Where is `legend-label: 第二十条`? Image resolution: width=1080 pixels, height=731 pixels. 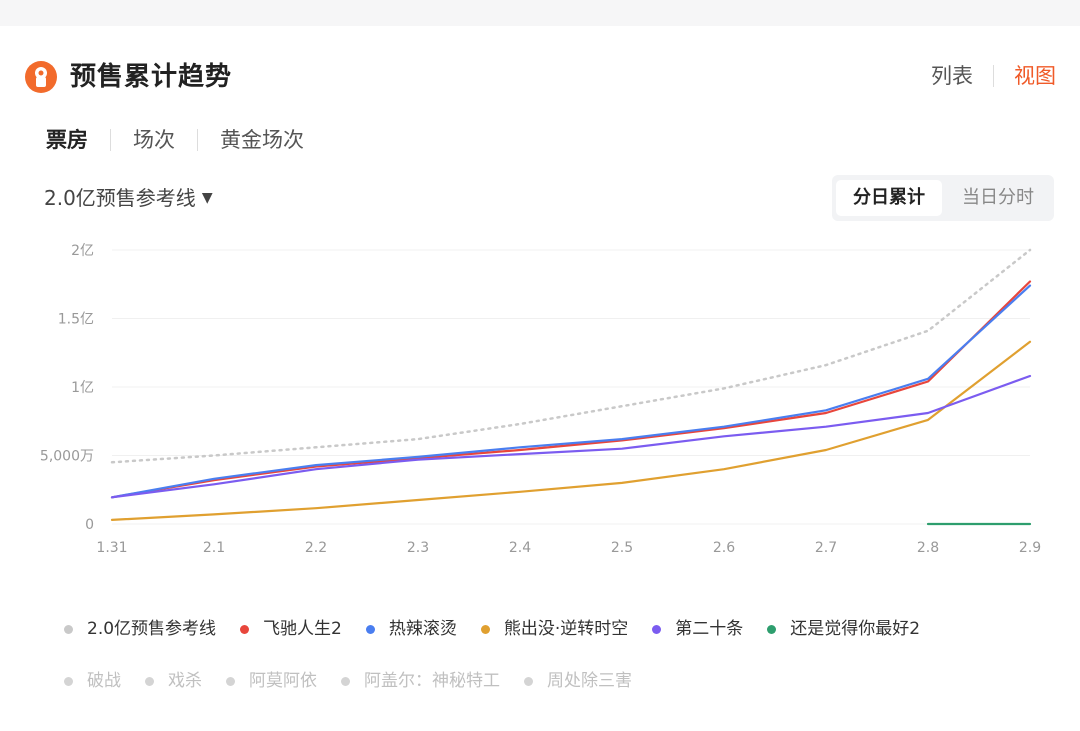
legend-label: 第二十条 is located at coordinates (709, 629).